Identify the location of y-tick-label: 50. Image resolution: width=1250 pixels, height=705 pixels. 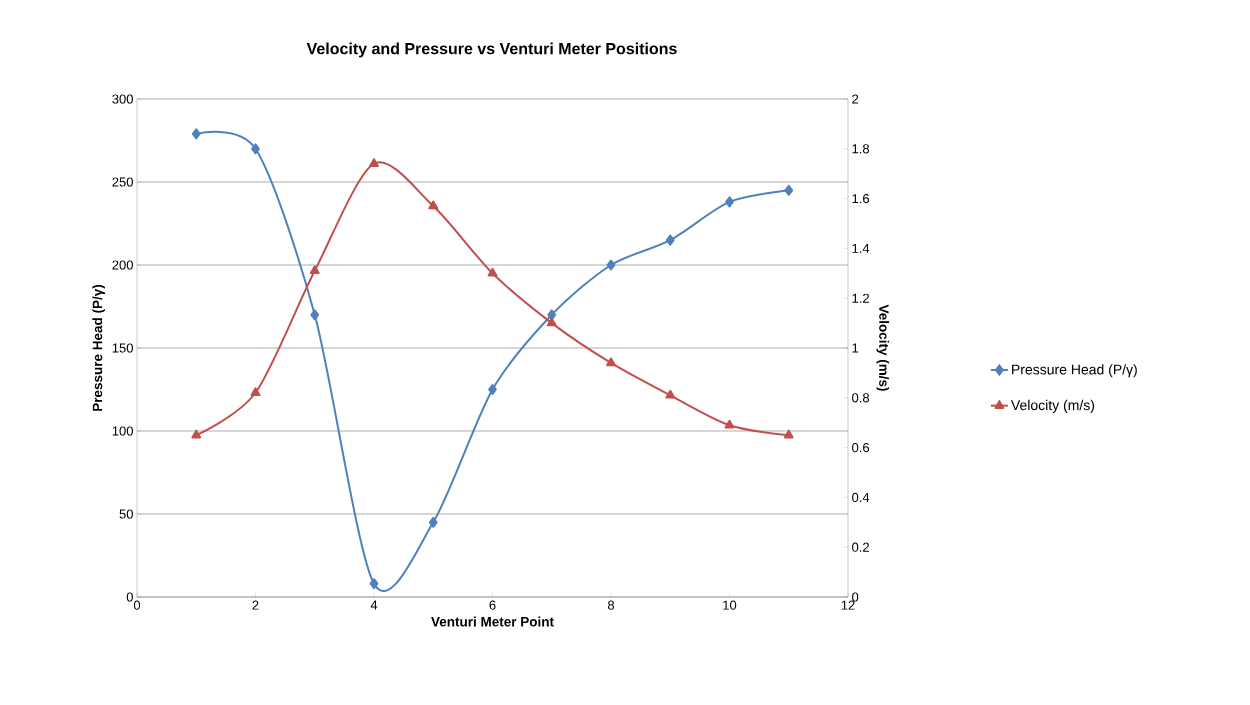
(126, 514).